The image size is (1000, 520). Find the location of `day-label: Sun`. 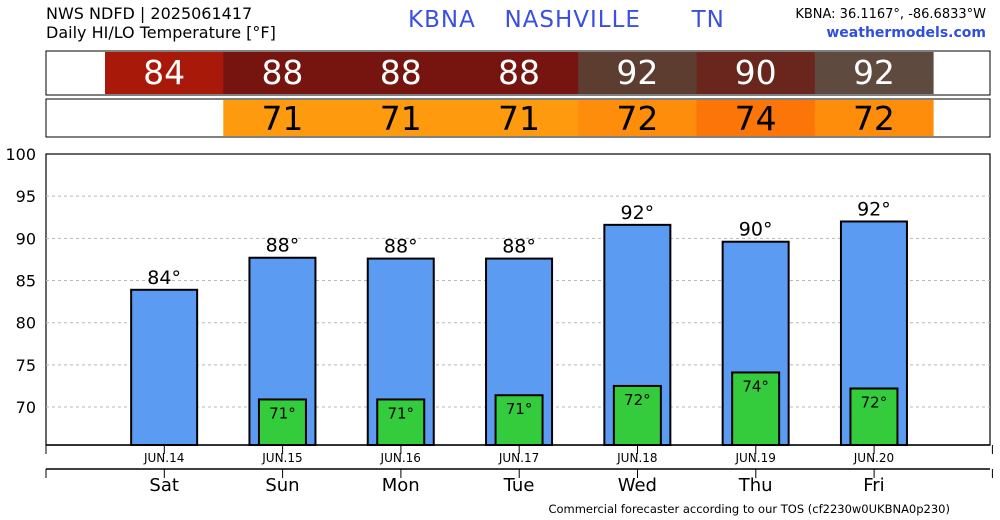

day-label: Sun is located at coordinates (282, 485).